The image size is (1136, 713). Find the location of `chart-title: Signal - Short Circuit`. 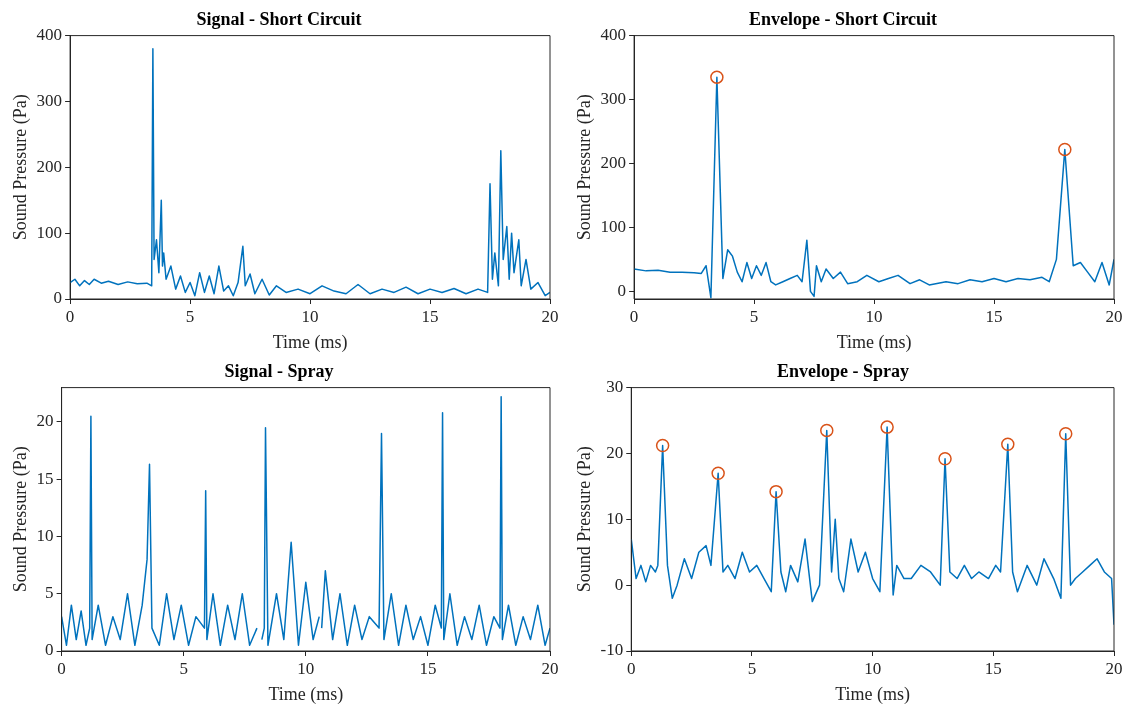

chart-title: Signal - Short Circuit is located at coordinates (279, 19).